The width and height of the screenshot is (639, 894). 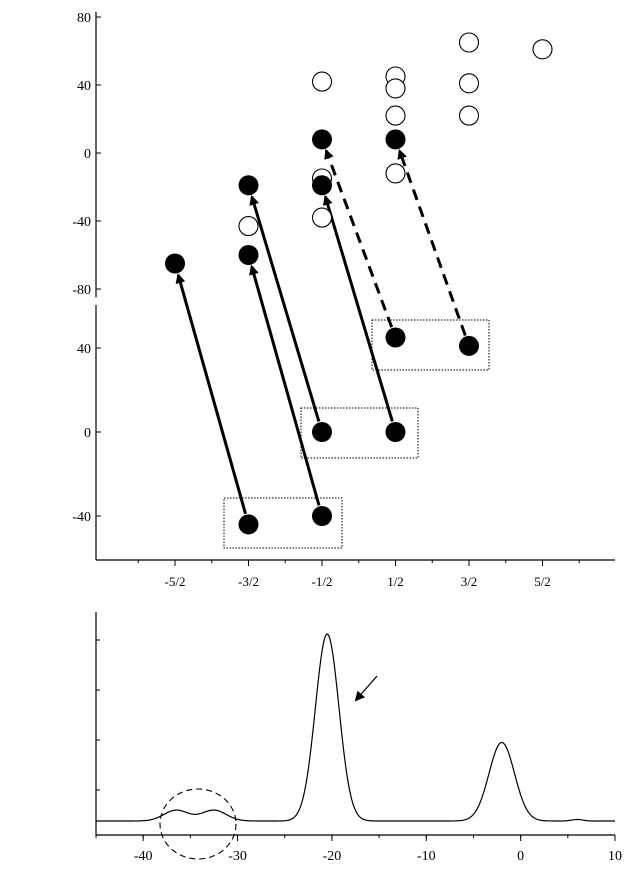 I want to click on group-boxes, so click(x=356, y=434).